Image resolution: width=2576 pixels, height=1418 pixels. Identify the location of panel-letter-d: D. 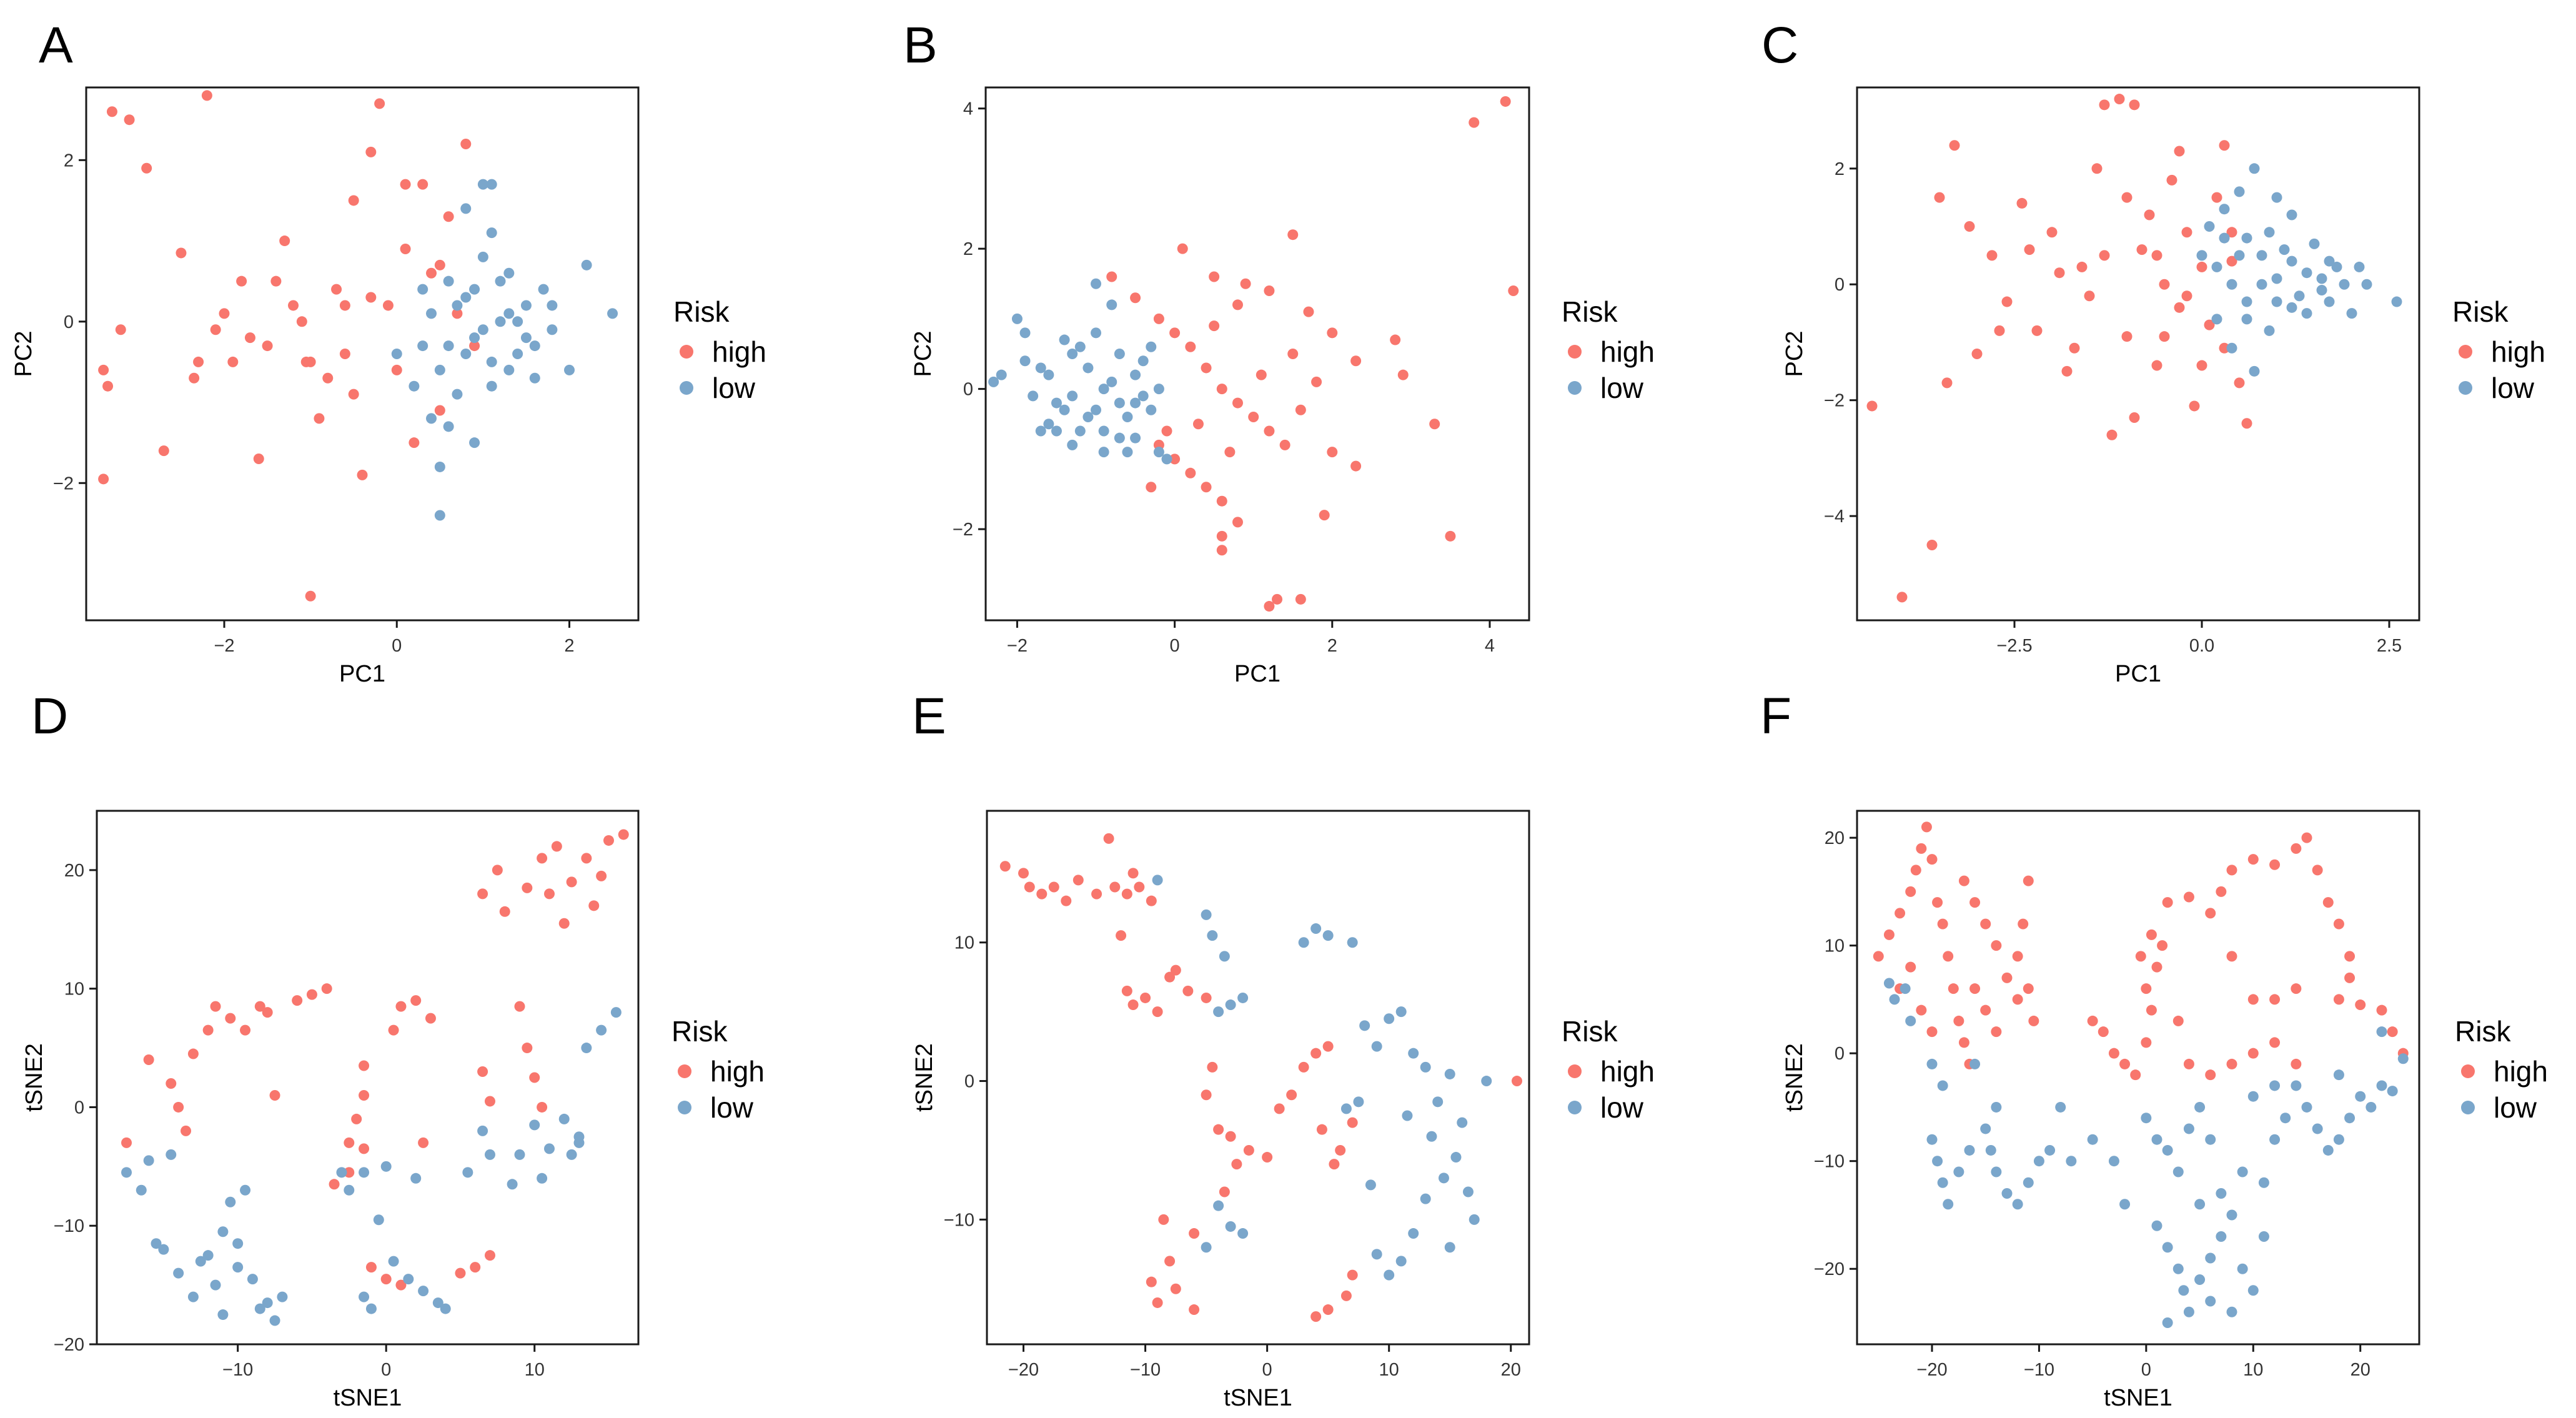
(50, 716).